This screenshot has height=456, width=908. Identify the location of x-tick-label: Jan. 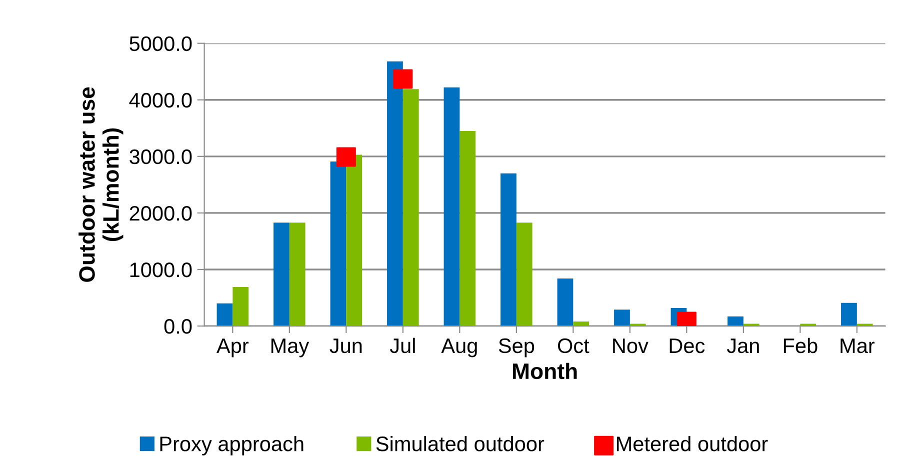
(742, 346).